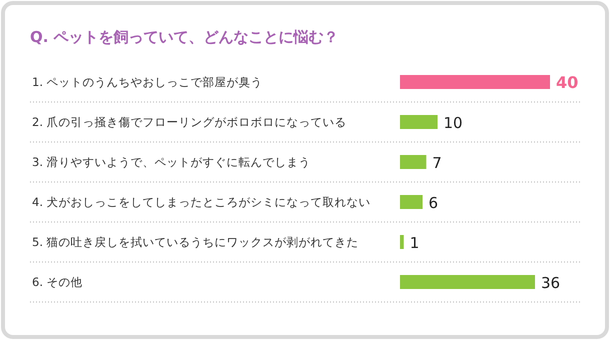 This screenshot has height=340, width=610. I want to click on y-tick-label: 1. ペットのうんちやおしっこで部屋が臭う, so click(147, 82).